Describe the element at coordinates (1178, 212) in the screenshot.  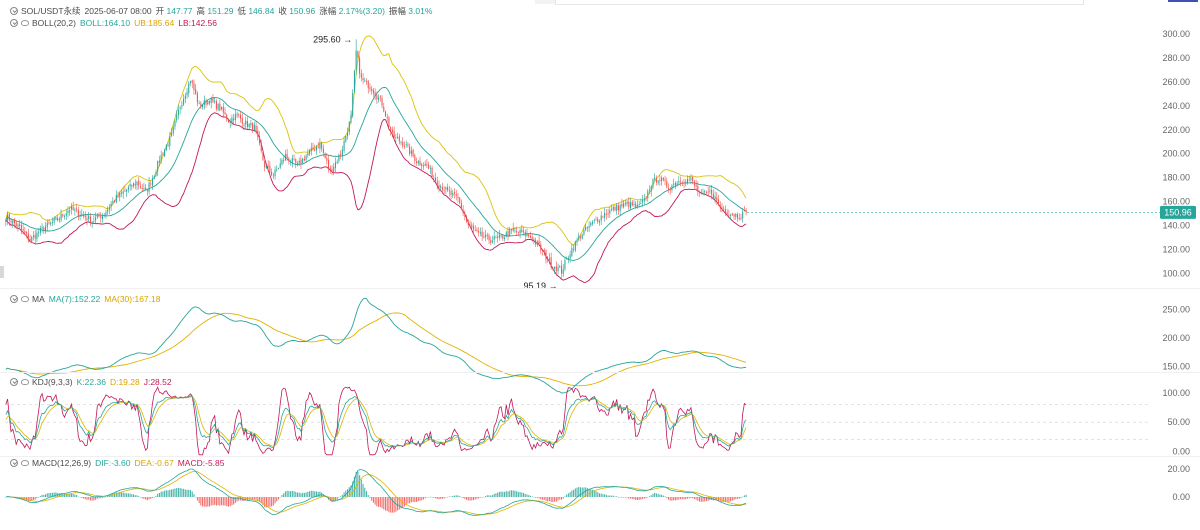
I see `last-price-tag` at that location.